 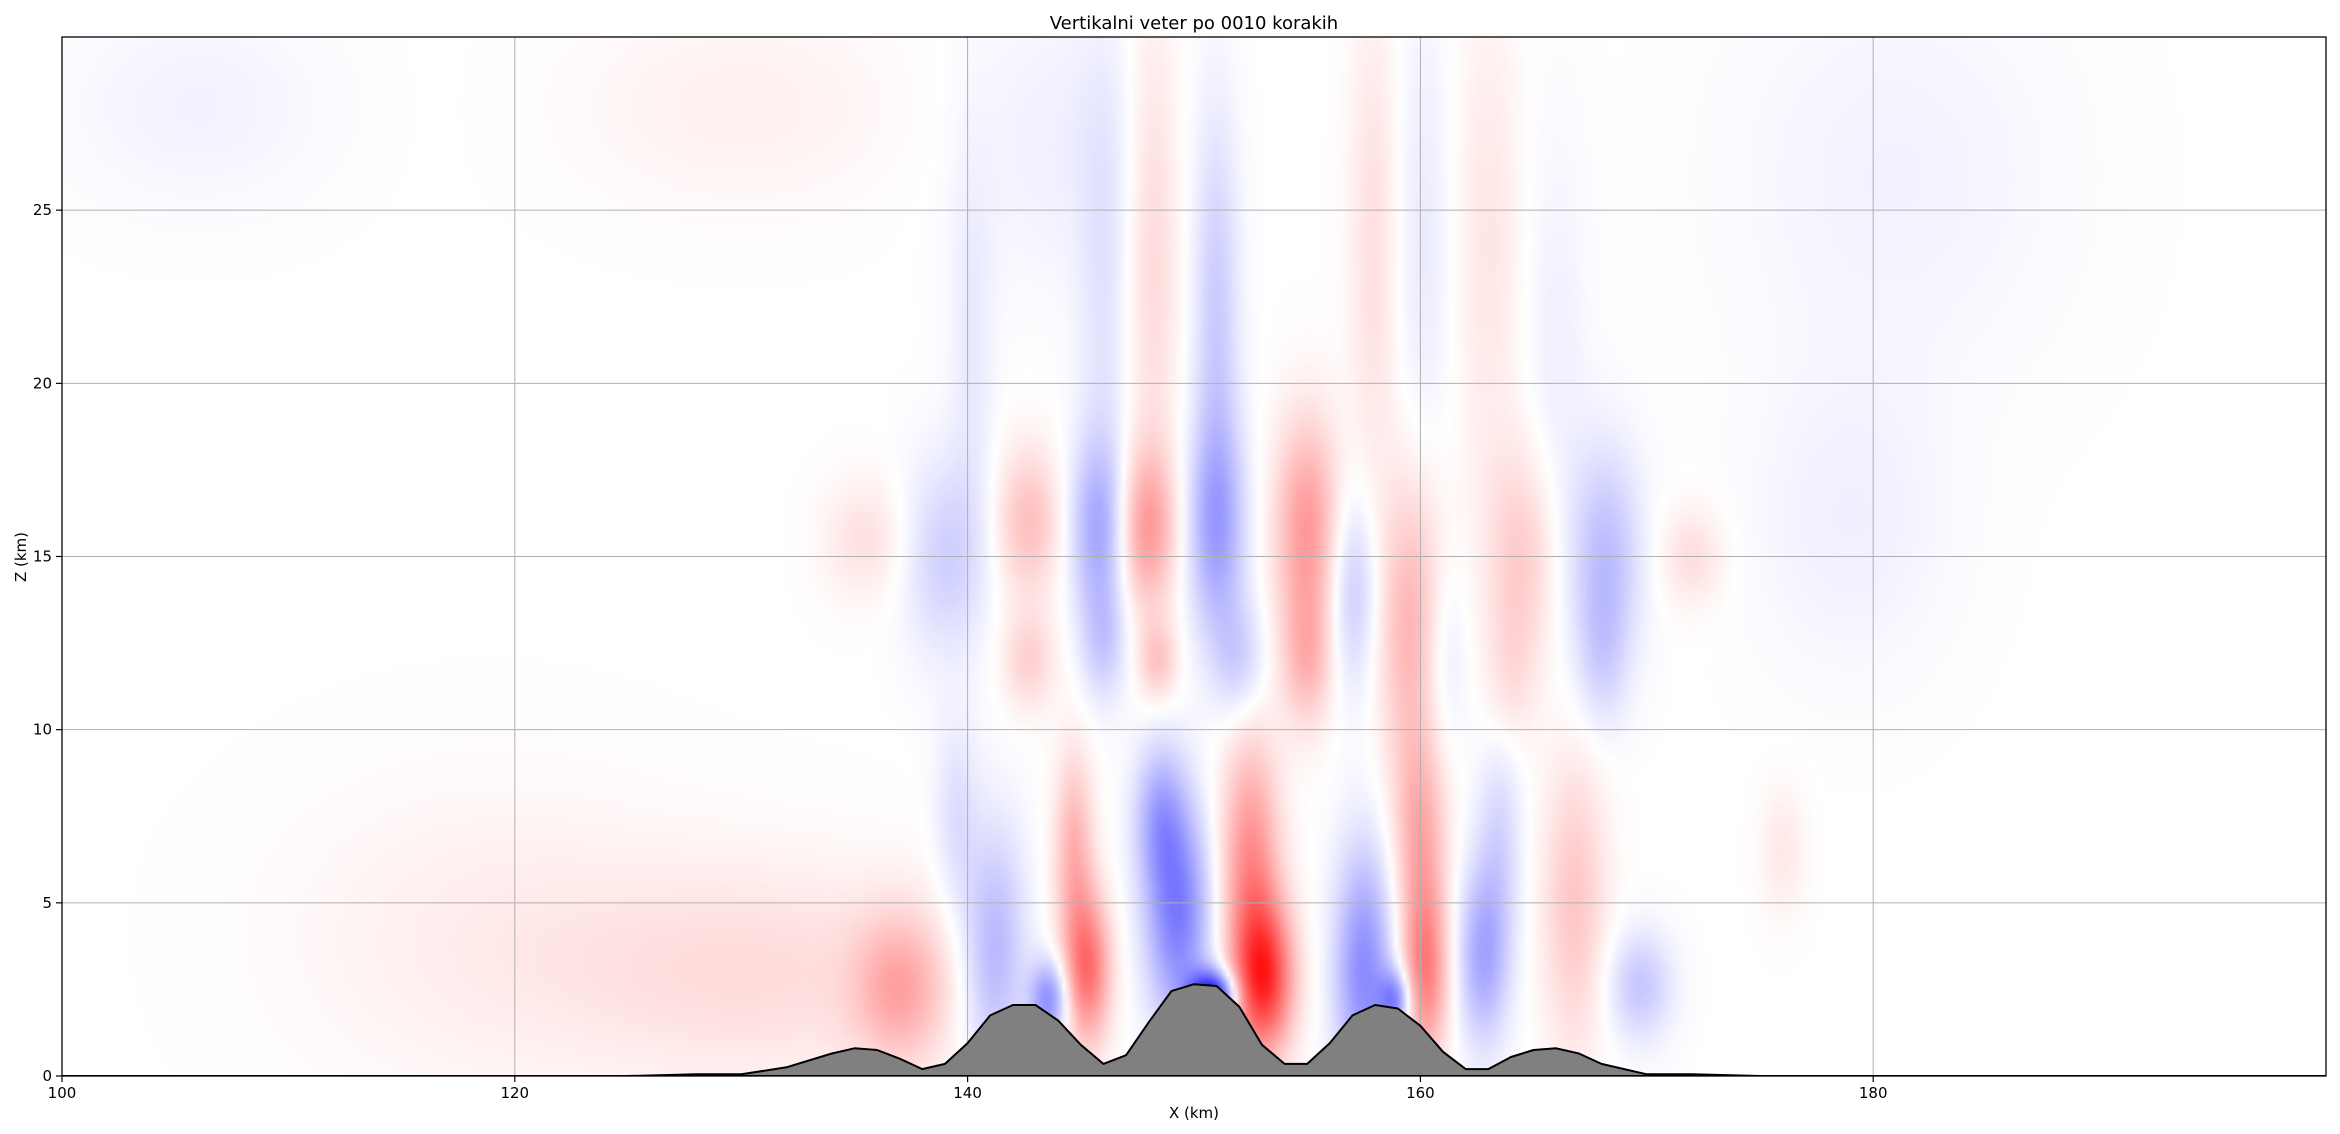 I want to click on x-tick-label: 120, so click(x=514, y=1093).